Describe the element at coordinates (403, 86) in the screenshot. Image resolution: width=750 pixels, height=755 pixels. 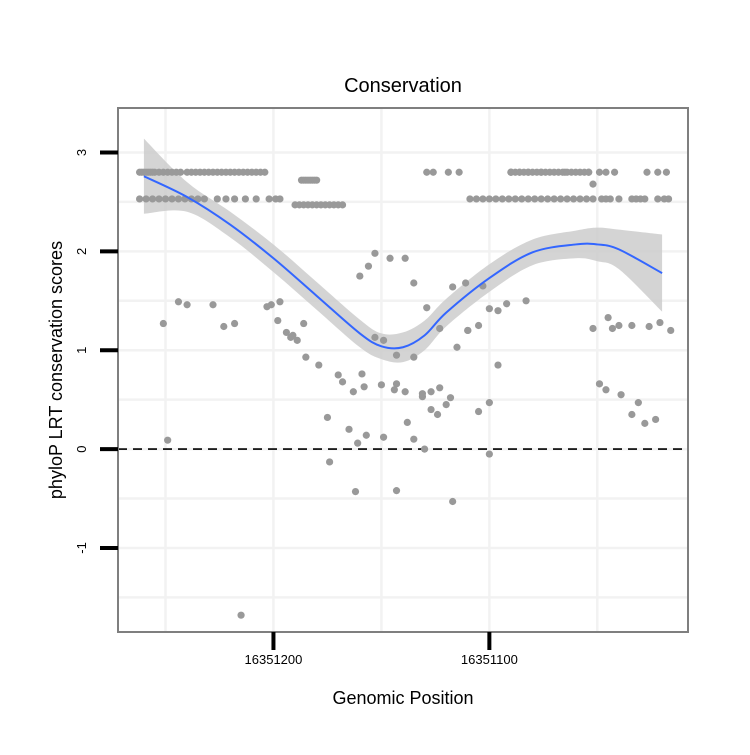
I see `chart-title: Conservation` at that location.